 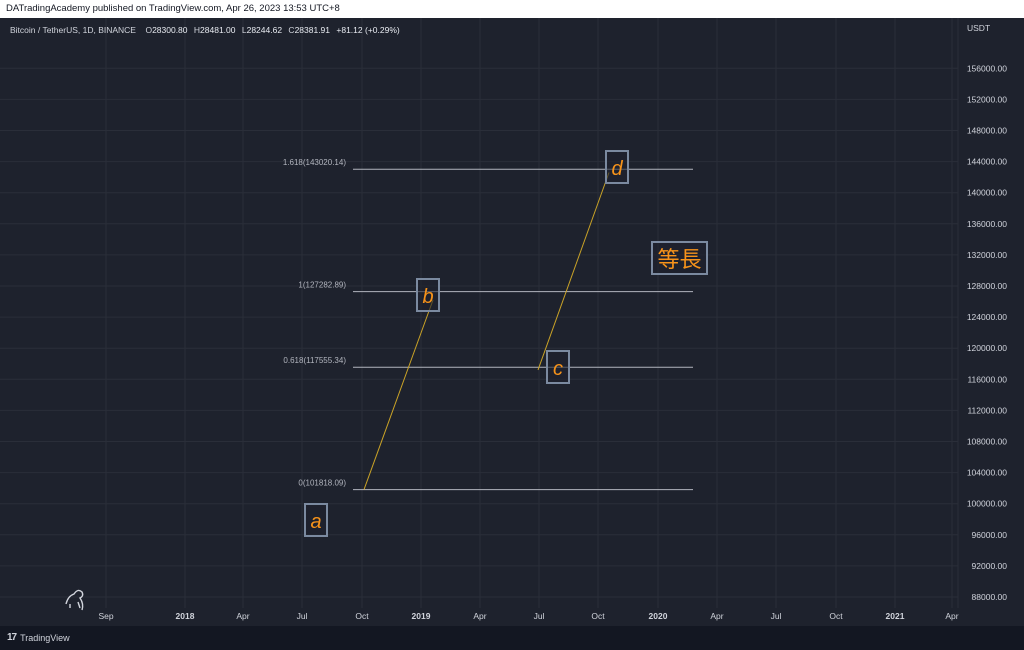 I want to click on point-label-c: c, so click(x=558, y=367).